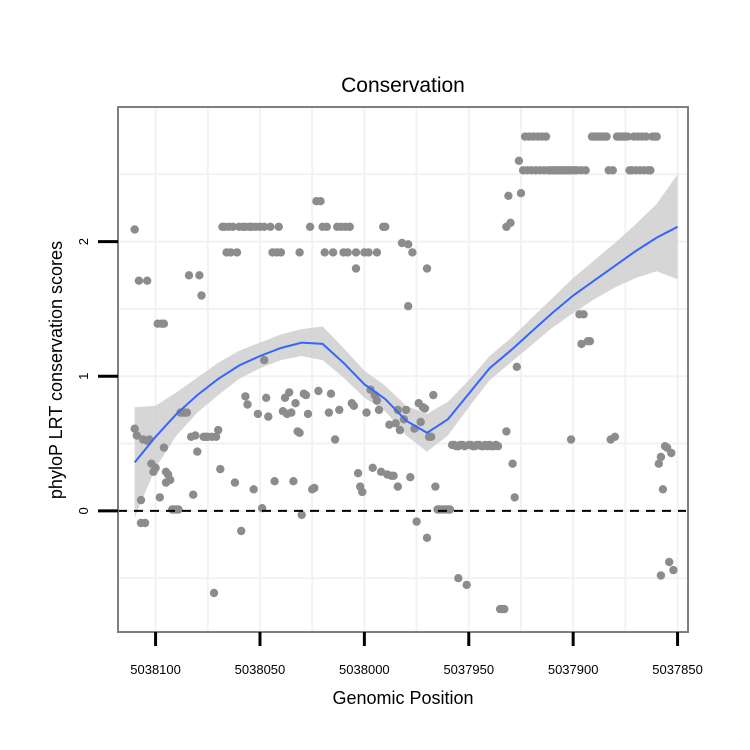  I want to click on y-tick-label: 2, so click(83, 241).